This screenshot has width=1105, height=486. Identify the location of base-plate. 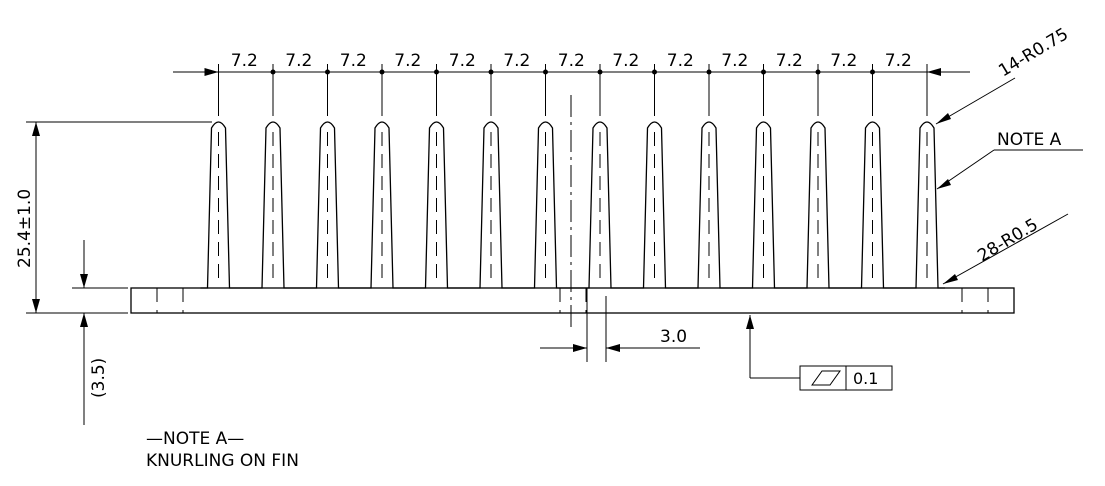
(572, 300).